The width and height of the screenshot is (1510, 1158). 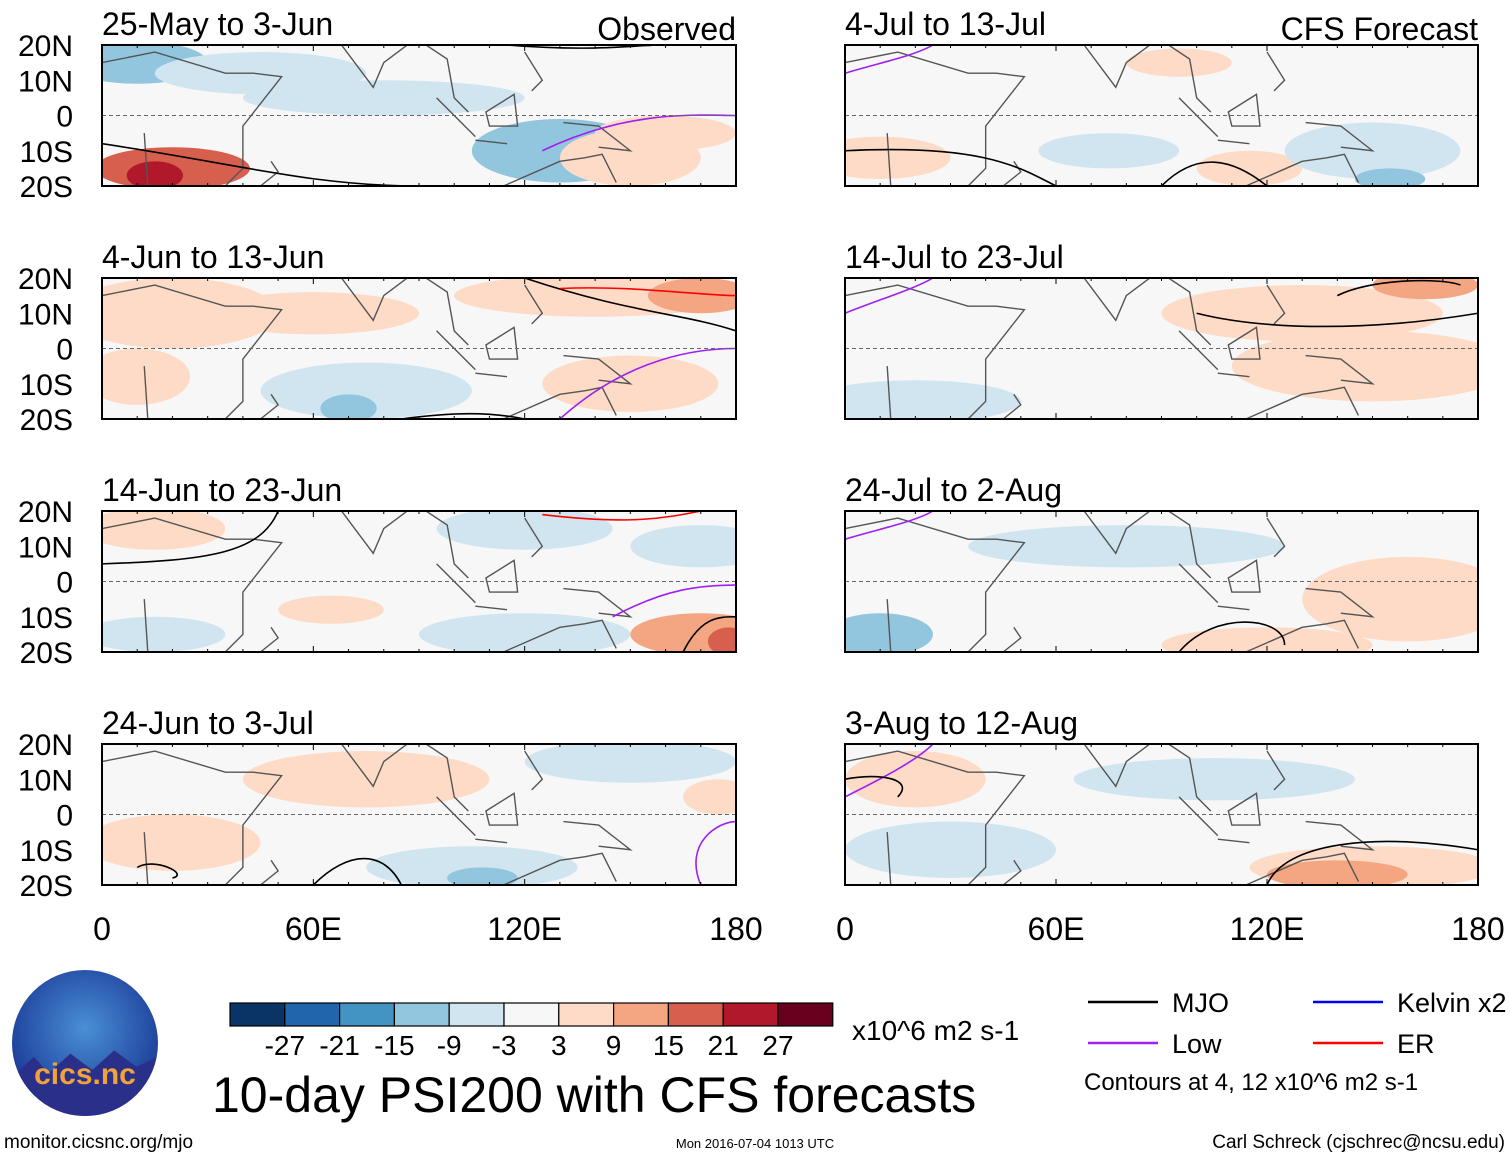 I want to click on panel-title: 4-Jul to 13-Jul, so click(x=945, y=24).